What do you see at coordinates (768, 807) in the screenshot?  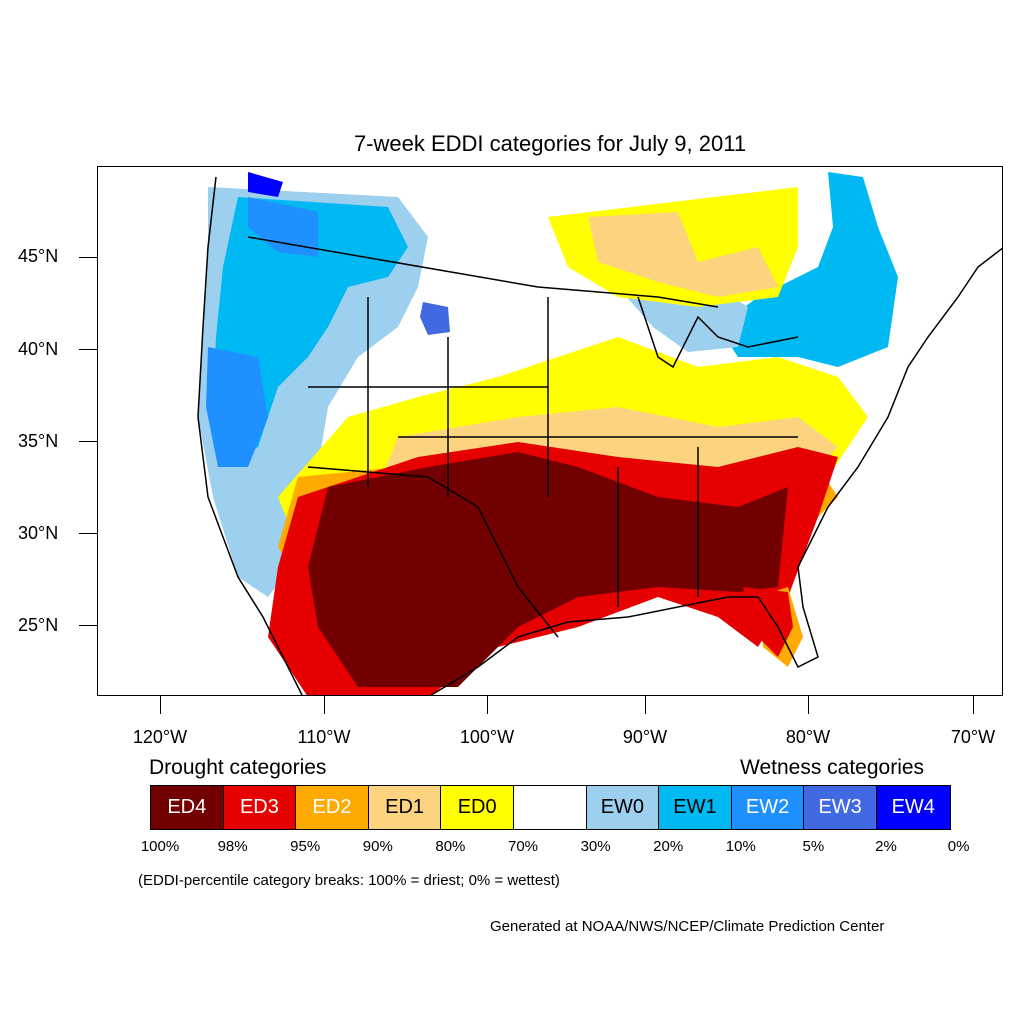 I see `legend-swatch-ew2: EW2` at bounding box center [768, 807].